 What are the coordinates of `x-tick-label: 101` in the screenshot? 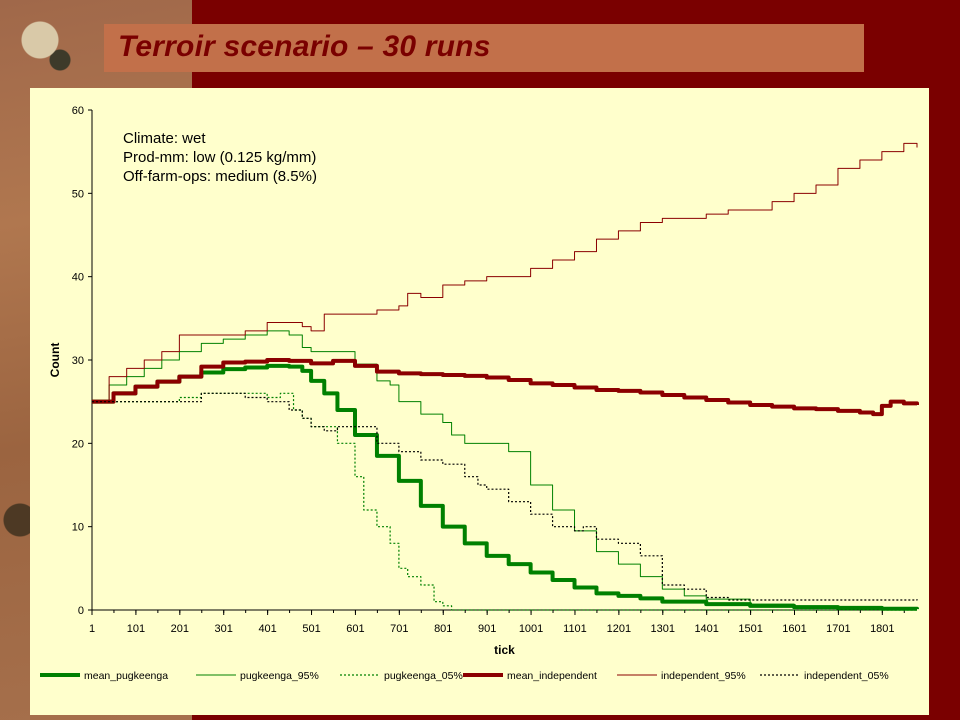 It's located at (136, 629).